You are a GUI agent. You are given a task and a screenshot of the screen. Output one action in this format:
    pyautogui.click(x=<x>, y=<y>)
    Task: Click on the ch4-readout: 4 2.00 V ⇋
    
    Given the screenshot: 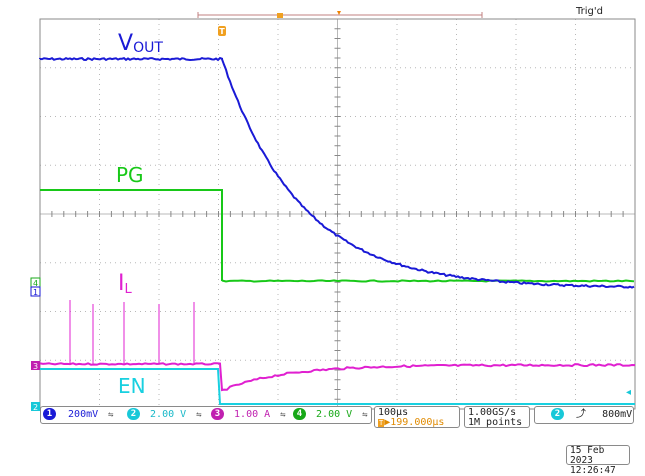 What is the action you would take?
    pyautogui.click(x=330, y=415)
    